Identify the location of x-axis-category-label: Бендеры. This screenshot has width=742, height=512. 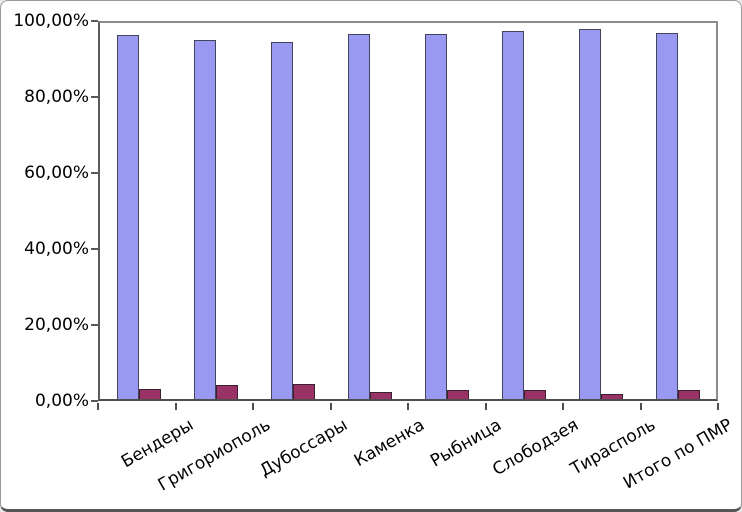
(157, 444).